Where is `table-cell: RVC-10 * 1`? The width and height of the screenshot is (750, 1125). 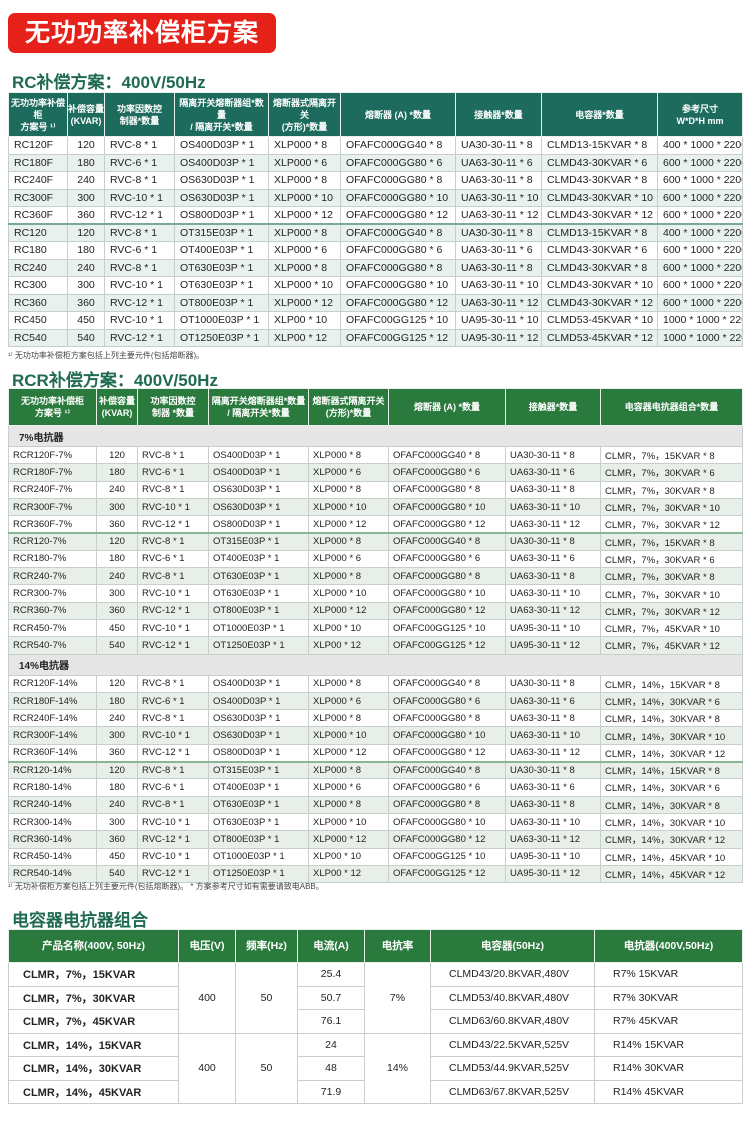
table-cell: RVC-10 * 1 is located at coordinates (173, 593).